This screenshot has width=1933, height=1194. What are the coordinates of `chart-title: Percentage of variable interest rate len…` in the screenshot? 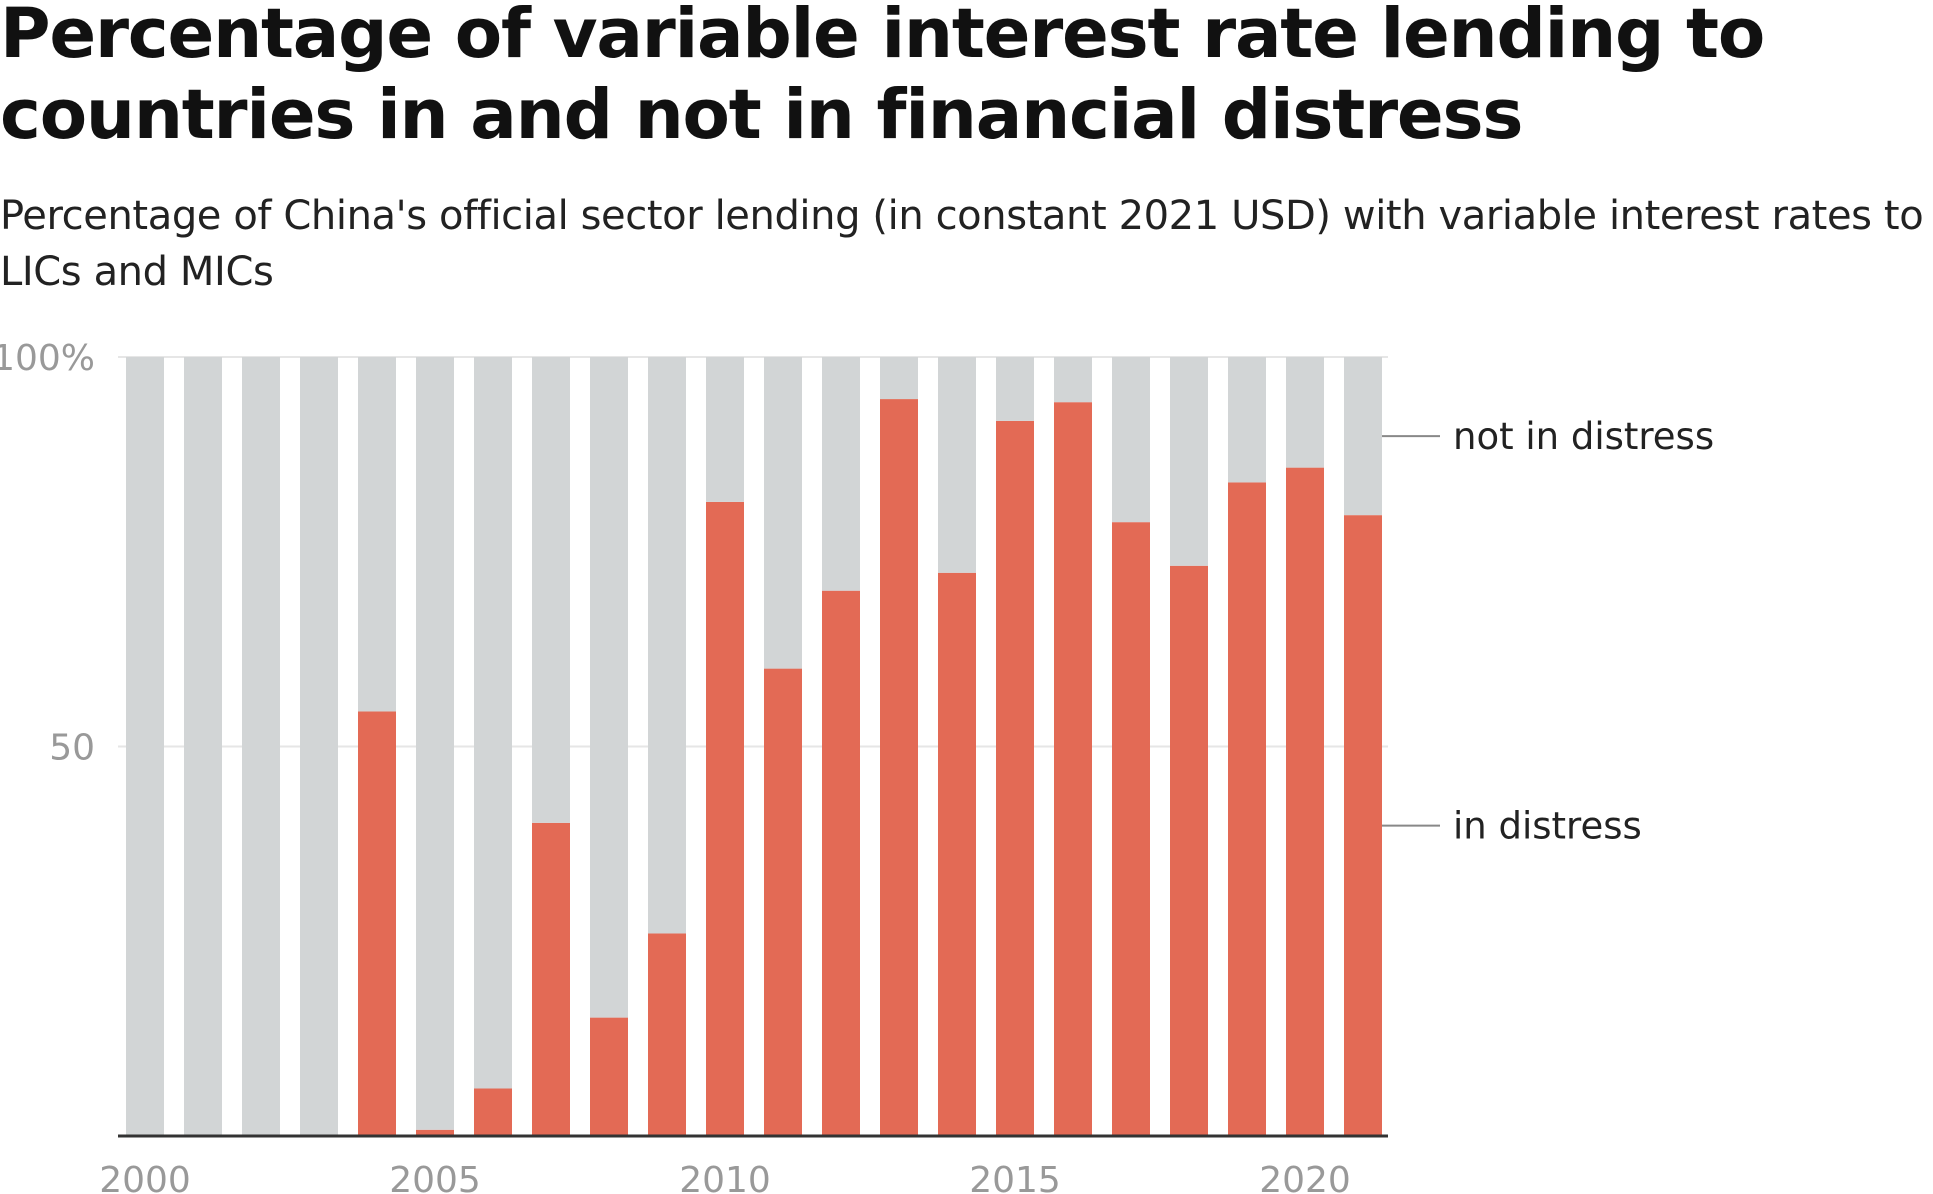 It's located at (882, 77).